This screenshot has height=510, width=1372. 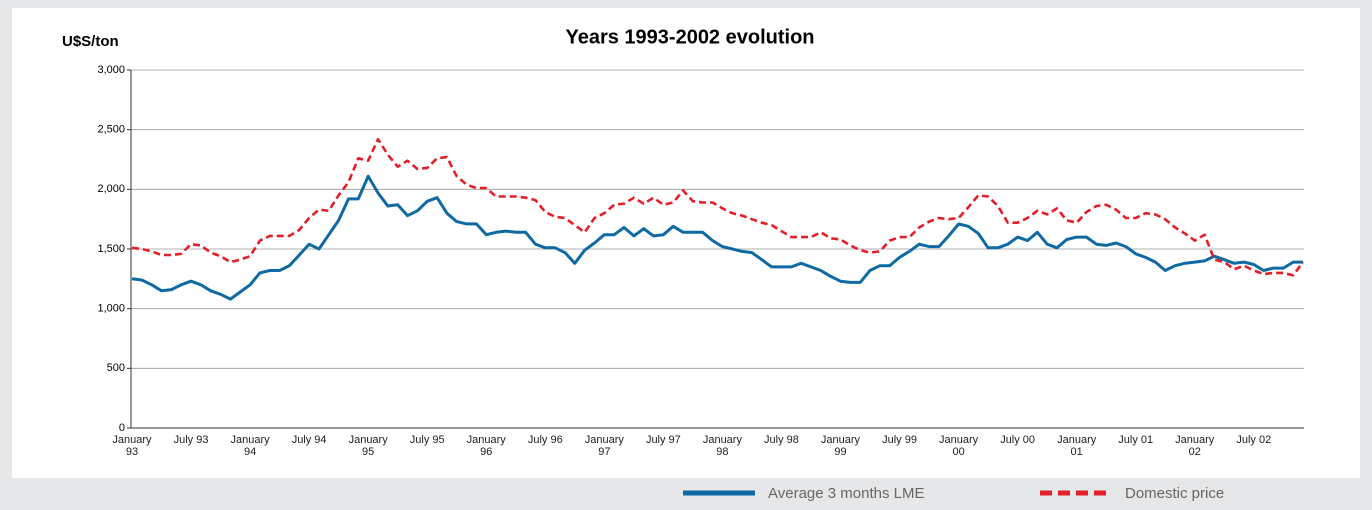 I want to click on x-tick-label: July 93, so click(x=191, y=440).